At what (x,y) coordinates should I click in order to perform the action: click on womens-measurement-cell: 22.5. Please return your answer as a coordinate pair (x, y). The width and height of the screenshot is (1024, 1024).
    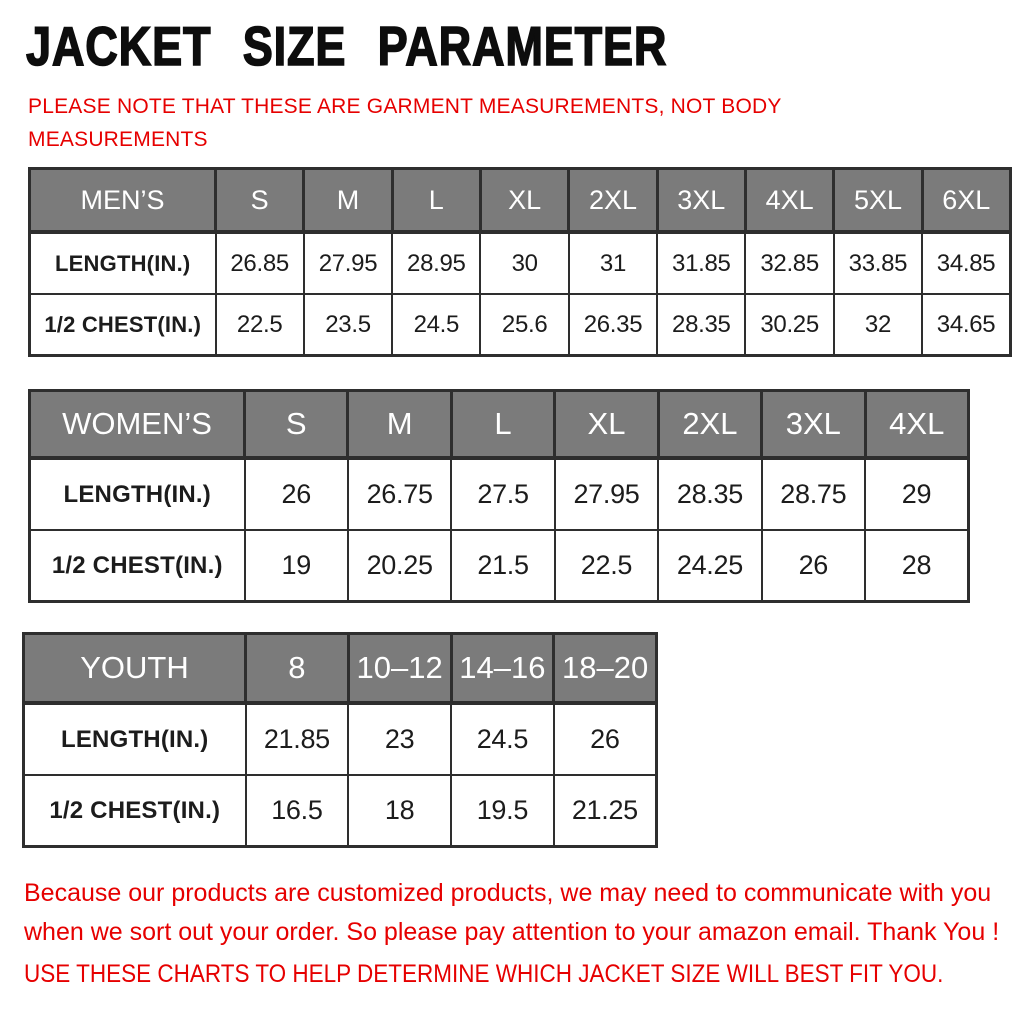
    Looking at the image, I should click on (606, 566).